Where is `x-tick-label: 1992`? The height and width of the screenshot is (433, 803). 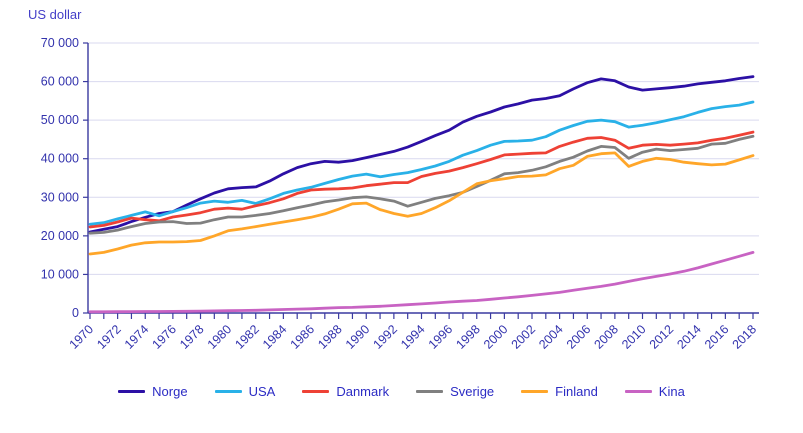 x-tick-label: 1992 is located at coordinates (385, 337).